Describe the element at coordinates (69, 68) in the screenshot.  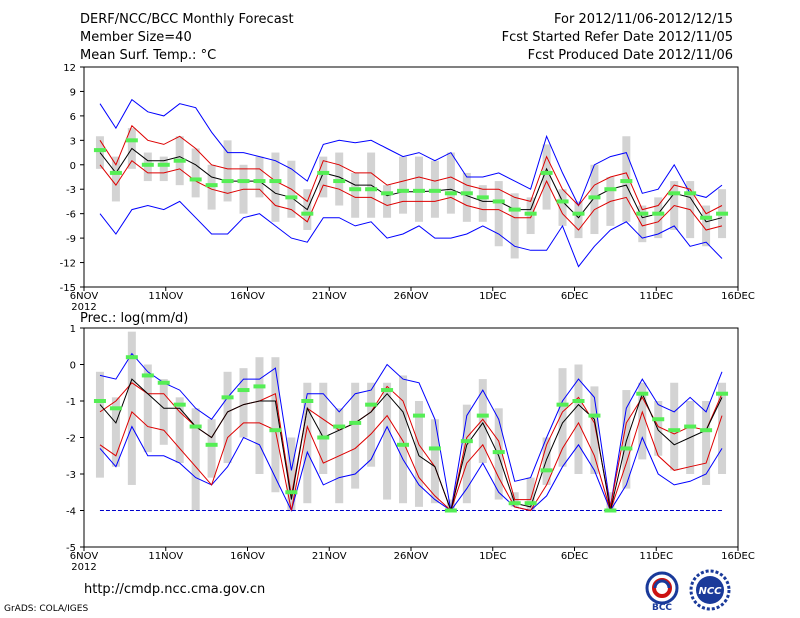
I see `temp-y-tick-label: 12` at that location.